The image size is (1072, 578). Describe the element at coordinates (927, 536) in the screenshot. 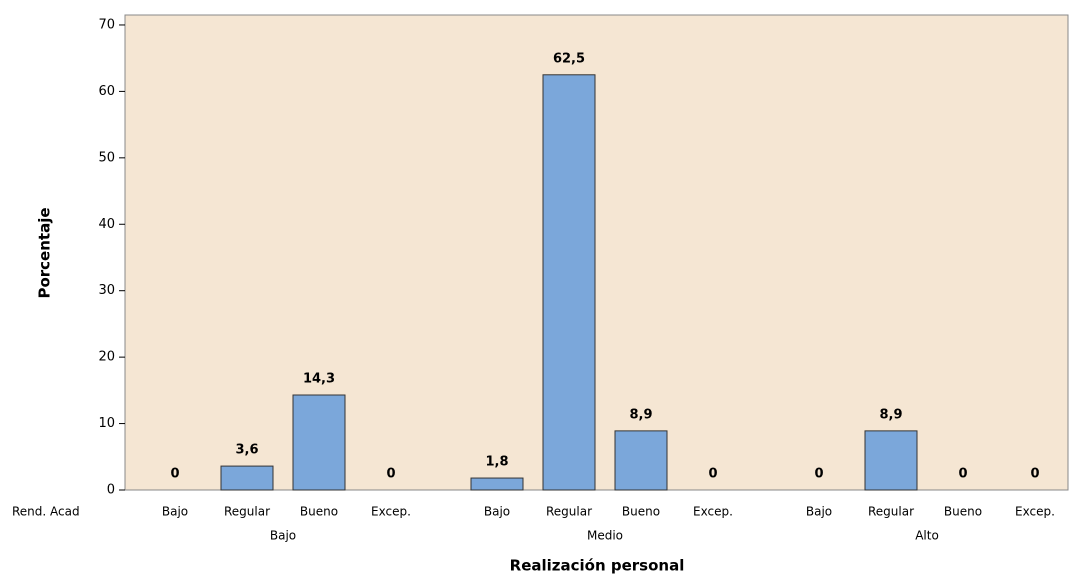

I see `group-label: Alto` at that location.